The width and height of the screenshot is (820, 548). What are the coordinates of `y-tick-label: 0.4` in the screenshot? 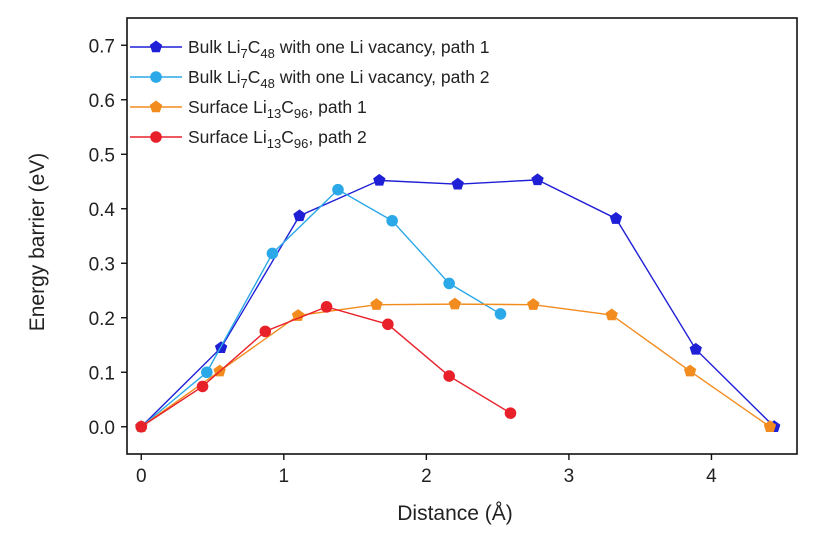 It's located at (102, 210).